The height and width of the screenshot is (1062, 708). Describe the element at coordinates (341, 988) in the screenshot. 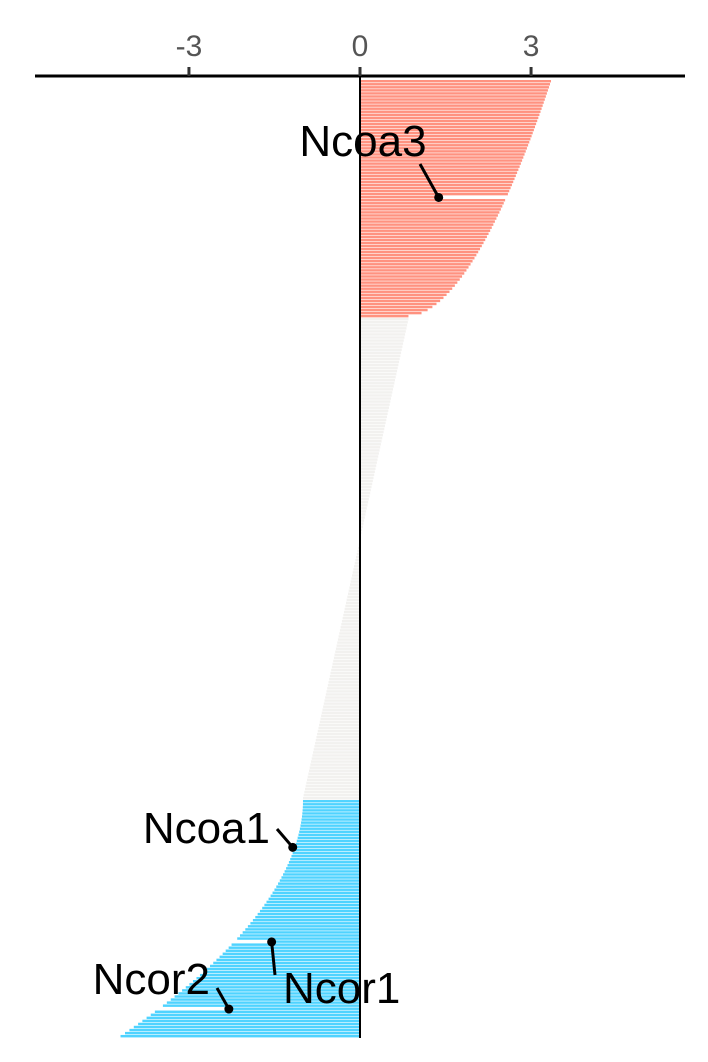

I see `gene-label: Ncor1` at that location.